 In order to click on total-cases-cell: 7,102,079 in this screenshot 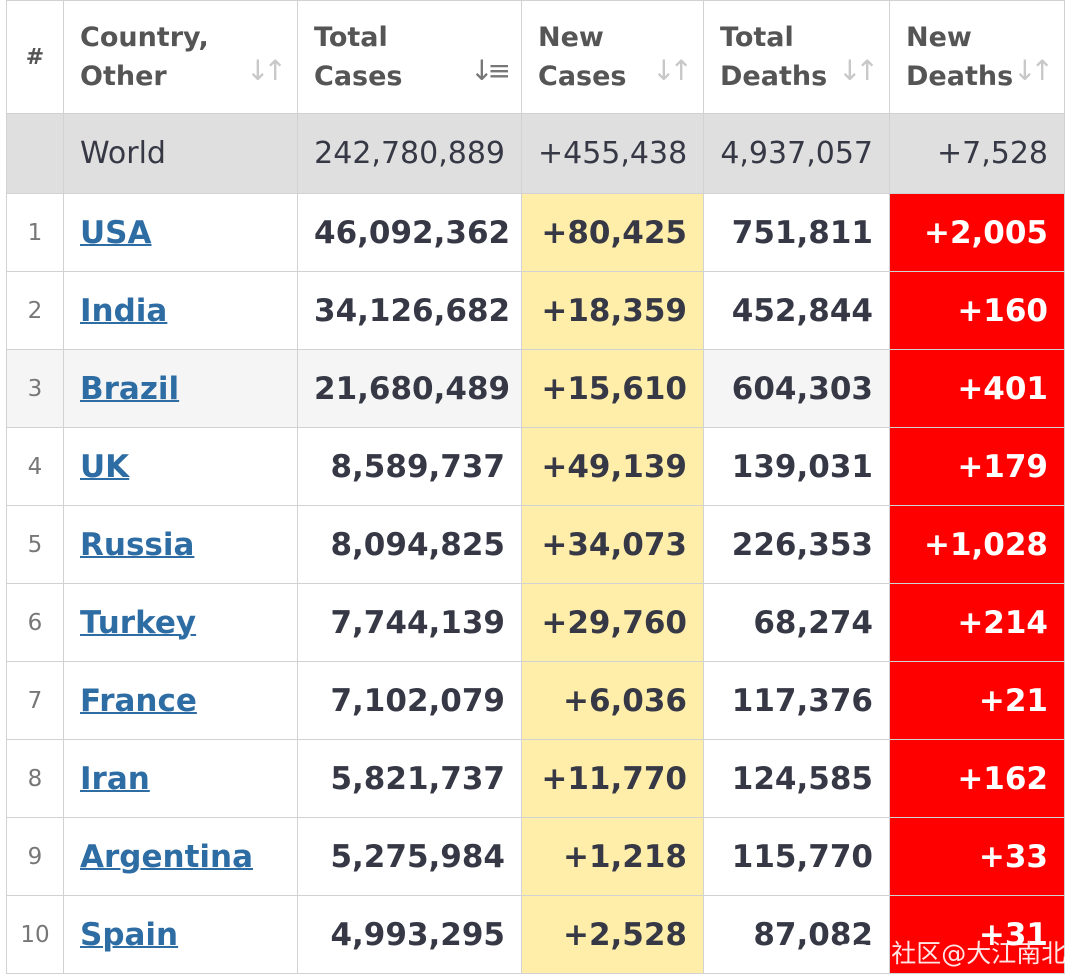, I will do `click(409, 700)`.